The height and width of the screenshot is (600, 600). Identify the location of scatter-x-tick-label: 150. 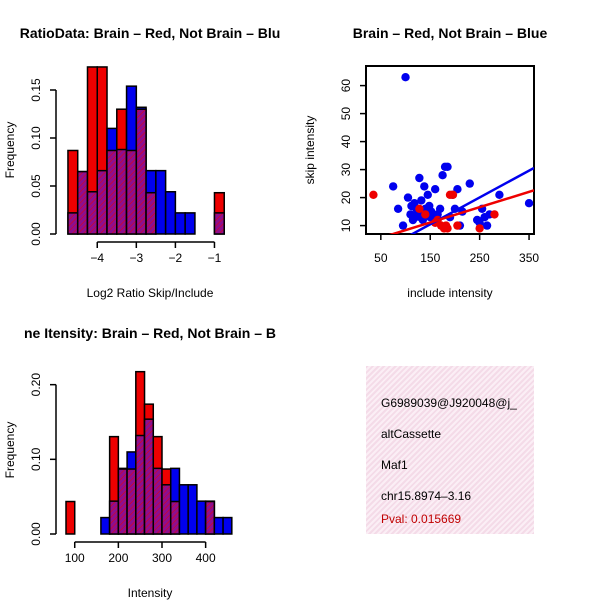
(430, 258).